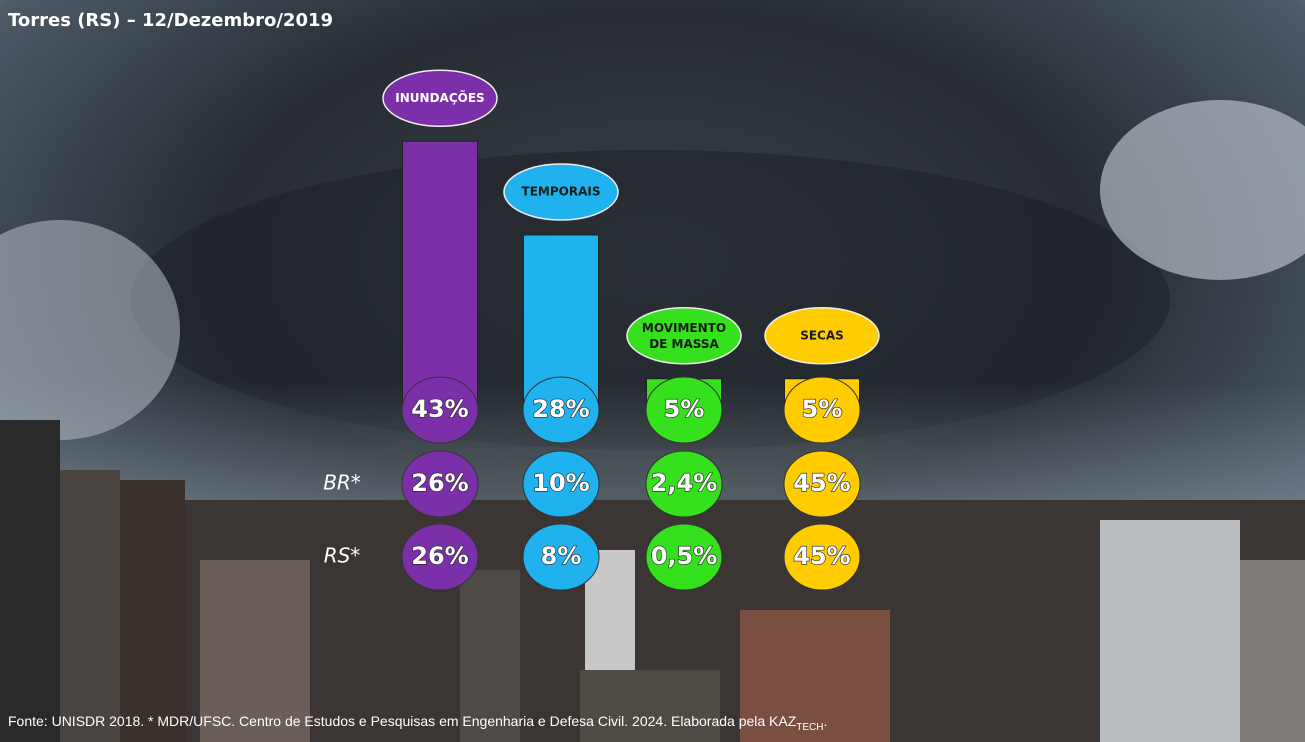 The width and height of the screenshot is (1305, 742). Describe the element at coordinates (342, 483) in the screenshot. I see `row-label: BR*` at that location.